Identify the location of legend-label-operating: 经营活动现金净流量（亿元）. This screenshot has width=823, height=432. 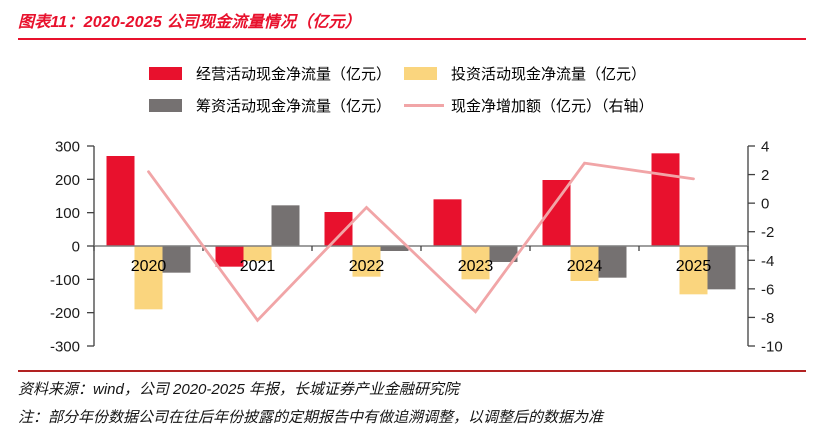
(294, 74).